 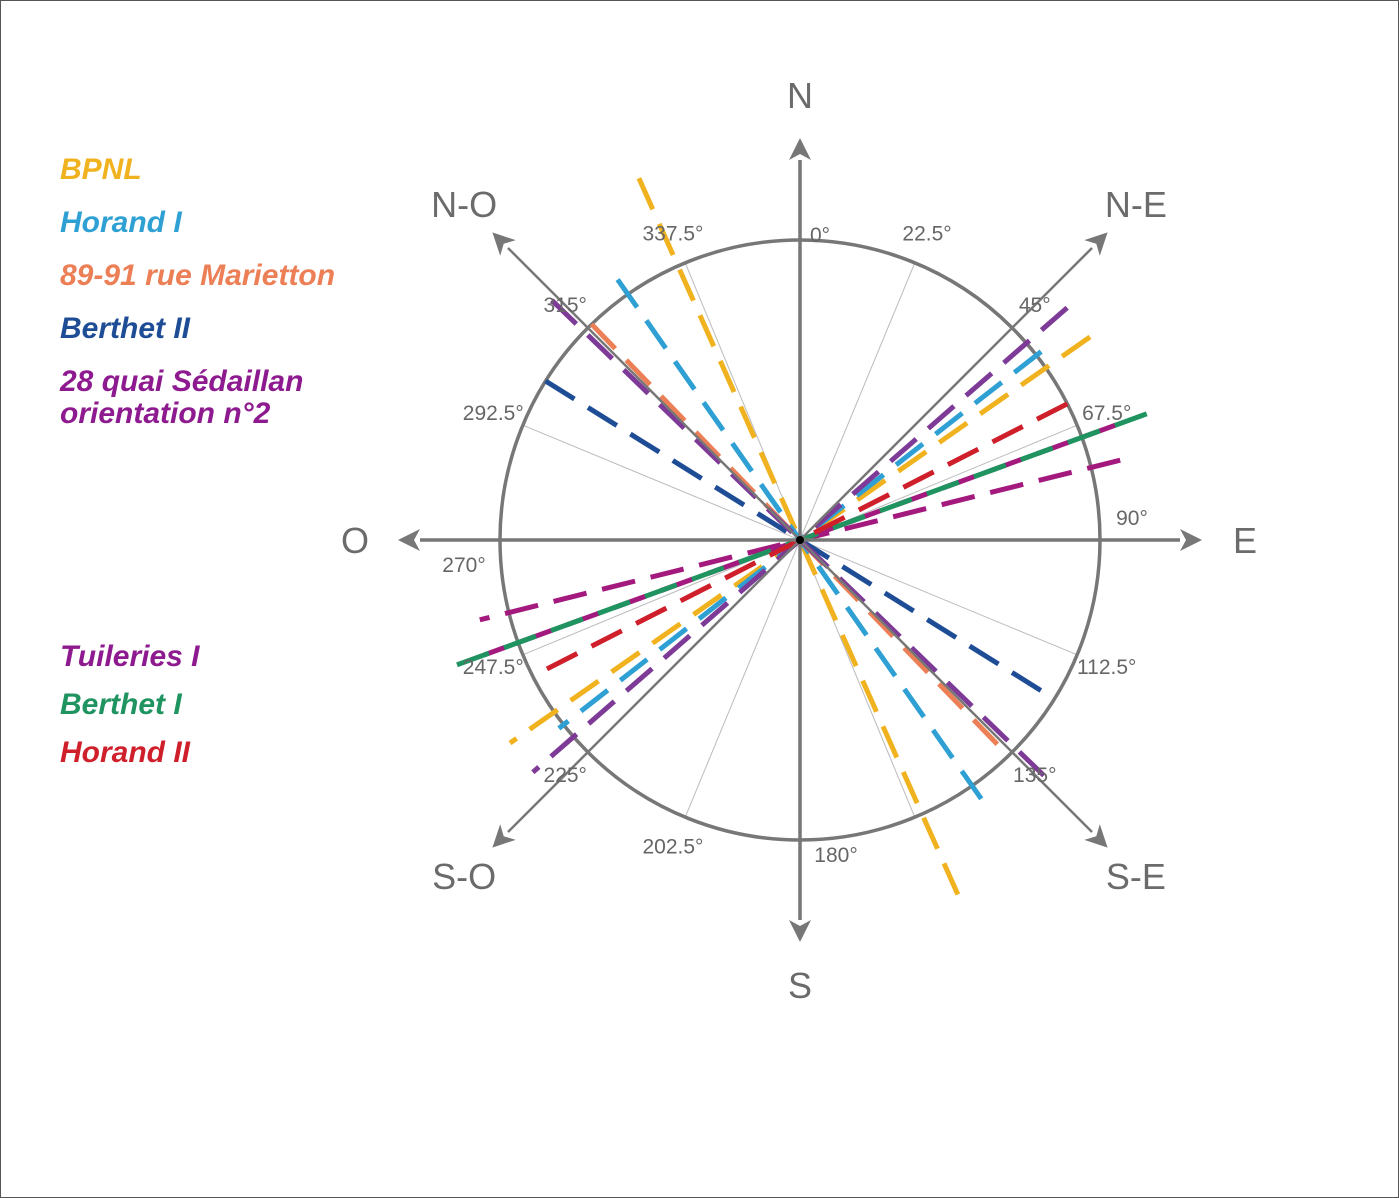 I want to click on degree-label: 67.5°, so click(x=1106, y=413).